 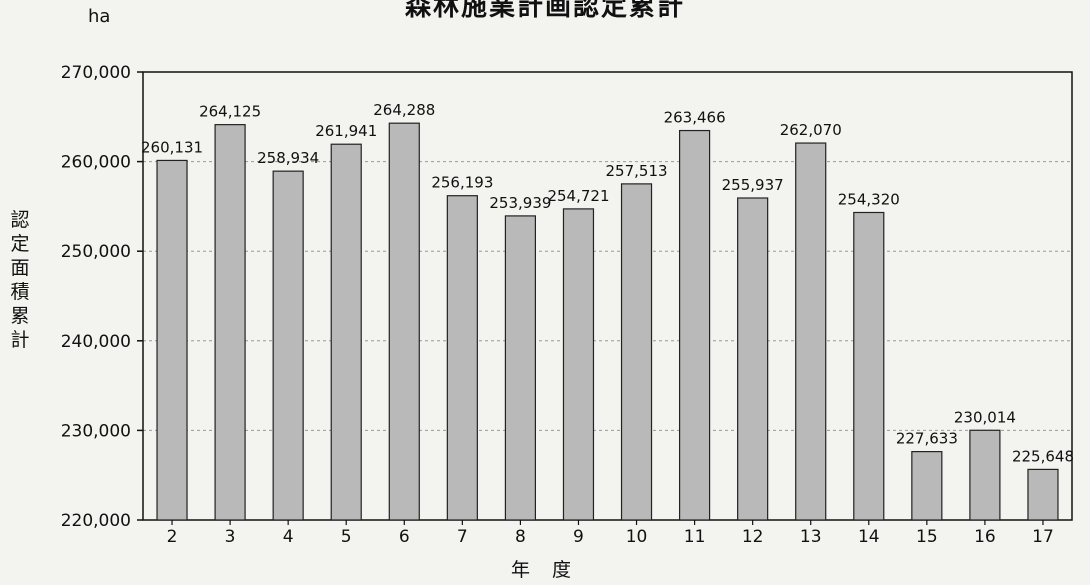 What do you see at coordinates (695, 118) in the screenshot?
I see `data-label: 263,466` at bounding box center [695, 118].